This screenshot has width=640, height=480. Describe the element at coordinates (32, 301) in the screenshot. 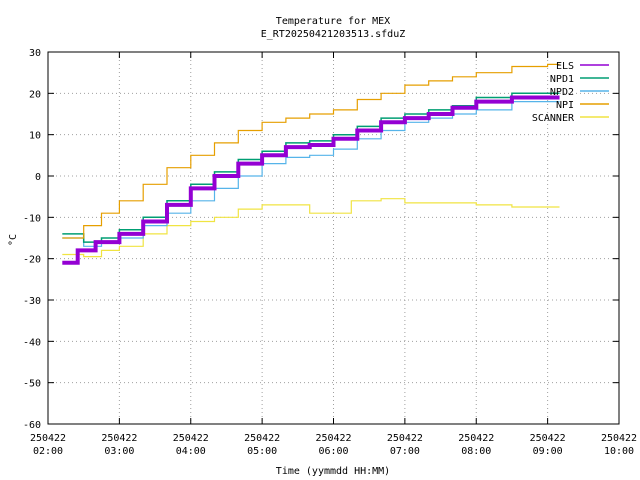

I see `y-tick-label: -30` at that location.